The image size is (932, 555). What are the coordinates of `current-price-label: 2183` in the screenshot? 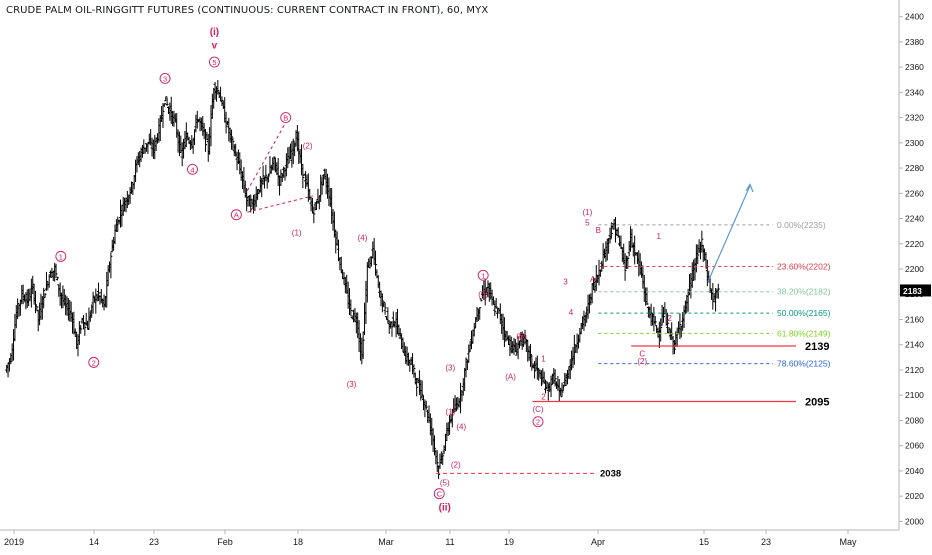 It's located at (912, 291).